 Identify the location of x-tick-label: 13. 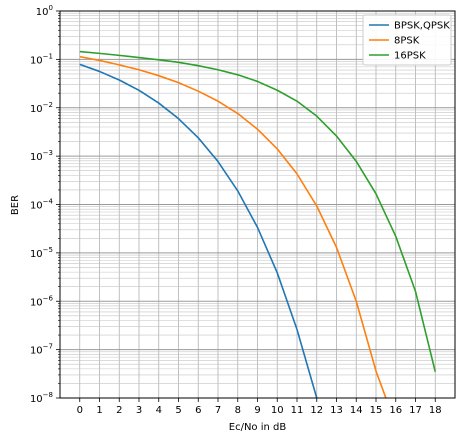
(336, 410).